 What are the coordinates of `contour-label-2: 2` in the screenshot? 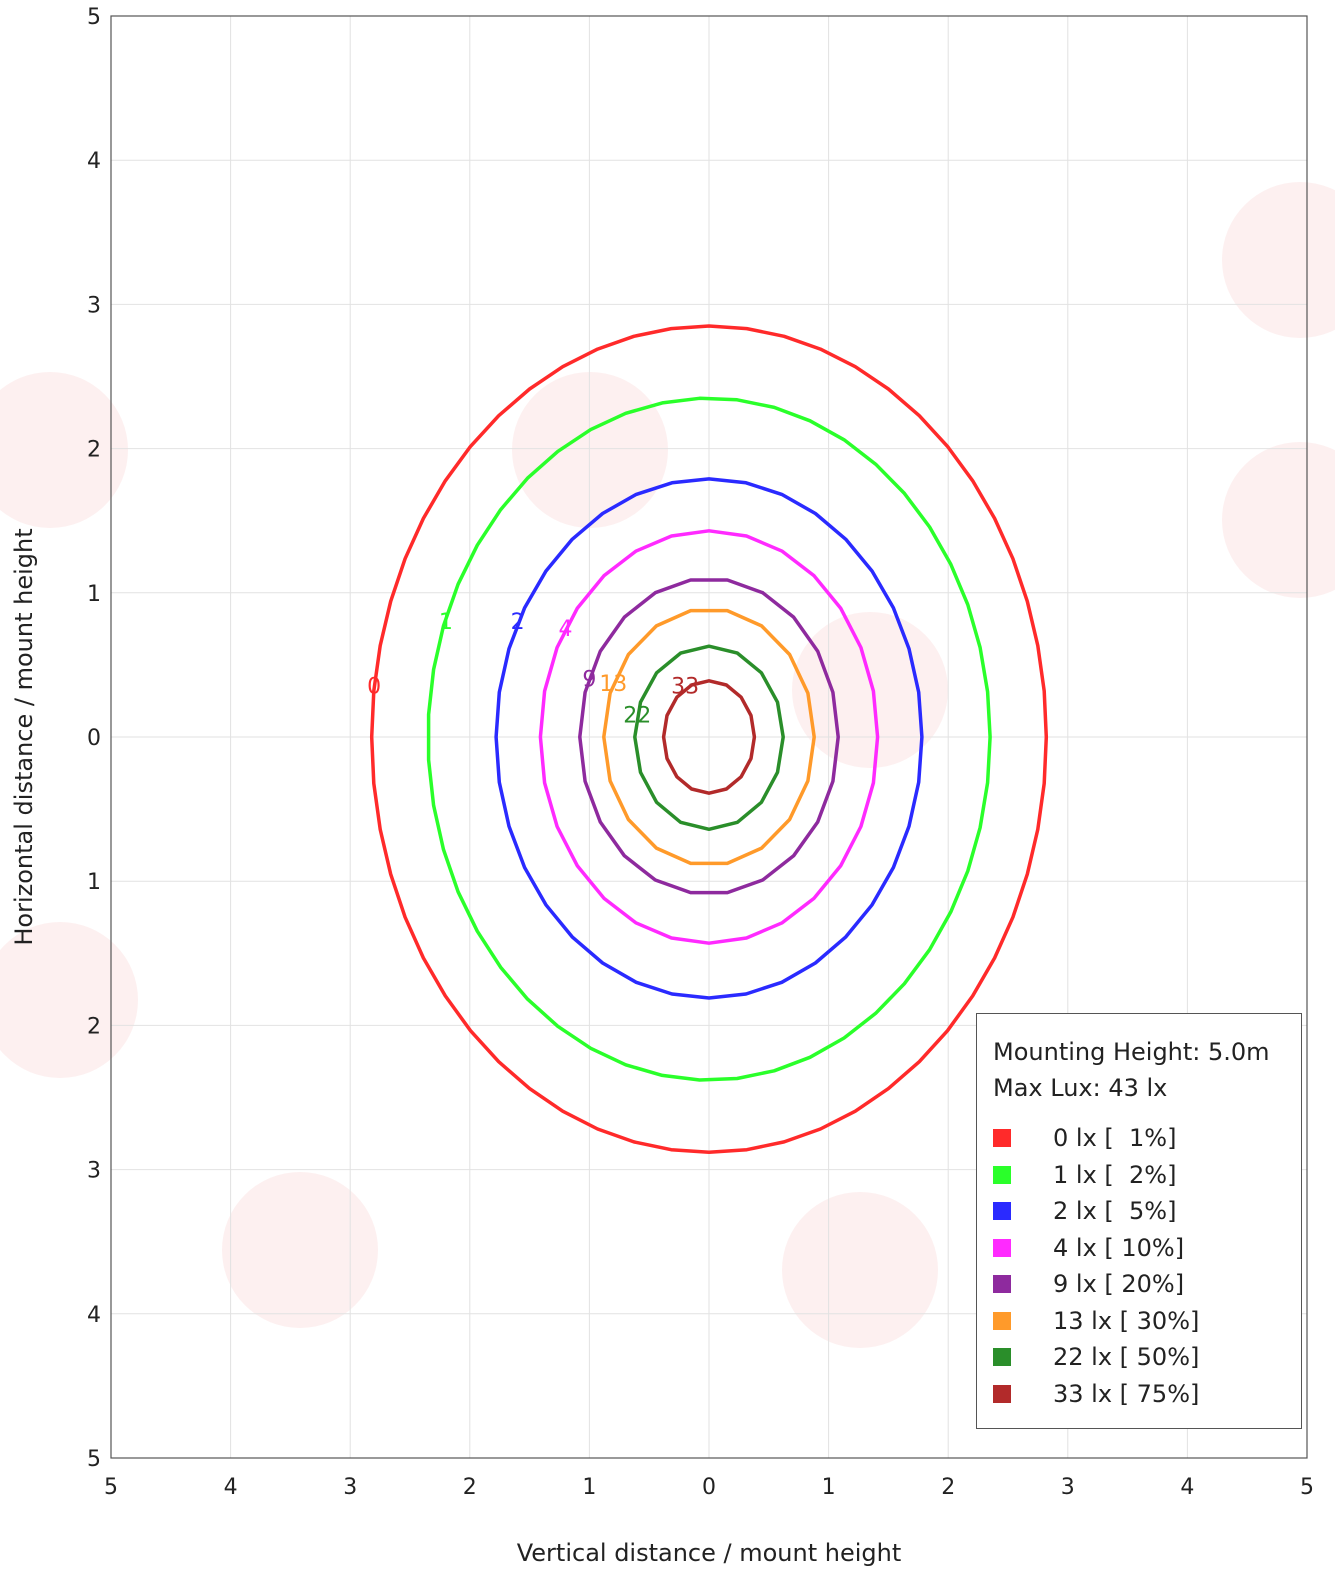 It's located at (518, 622).